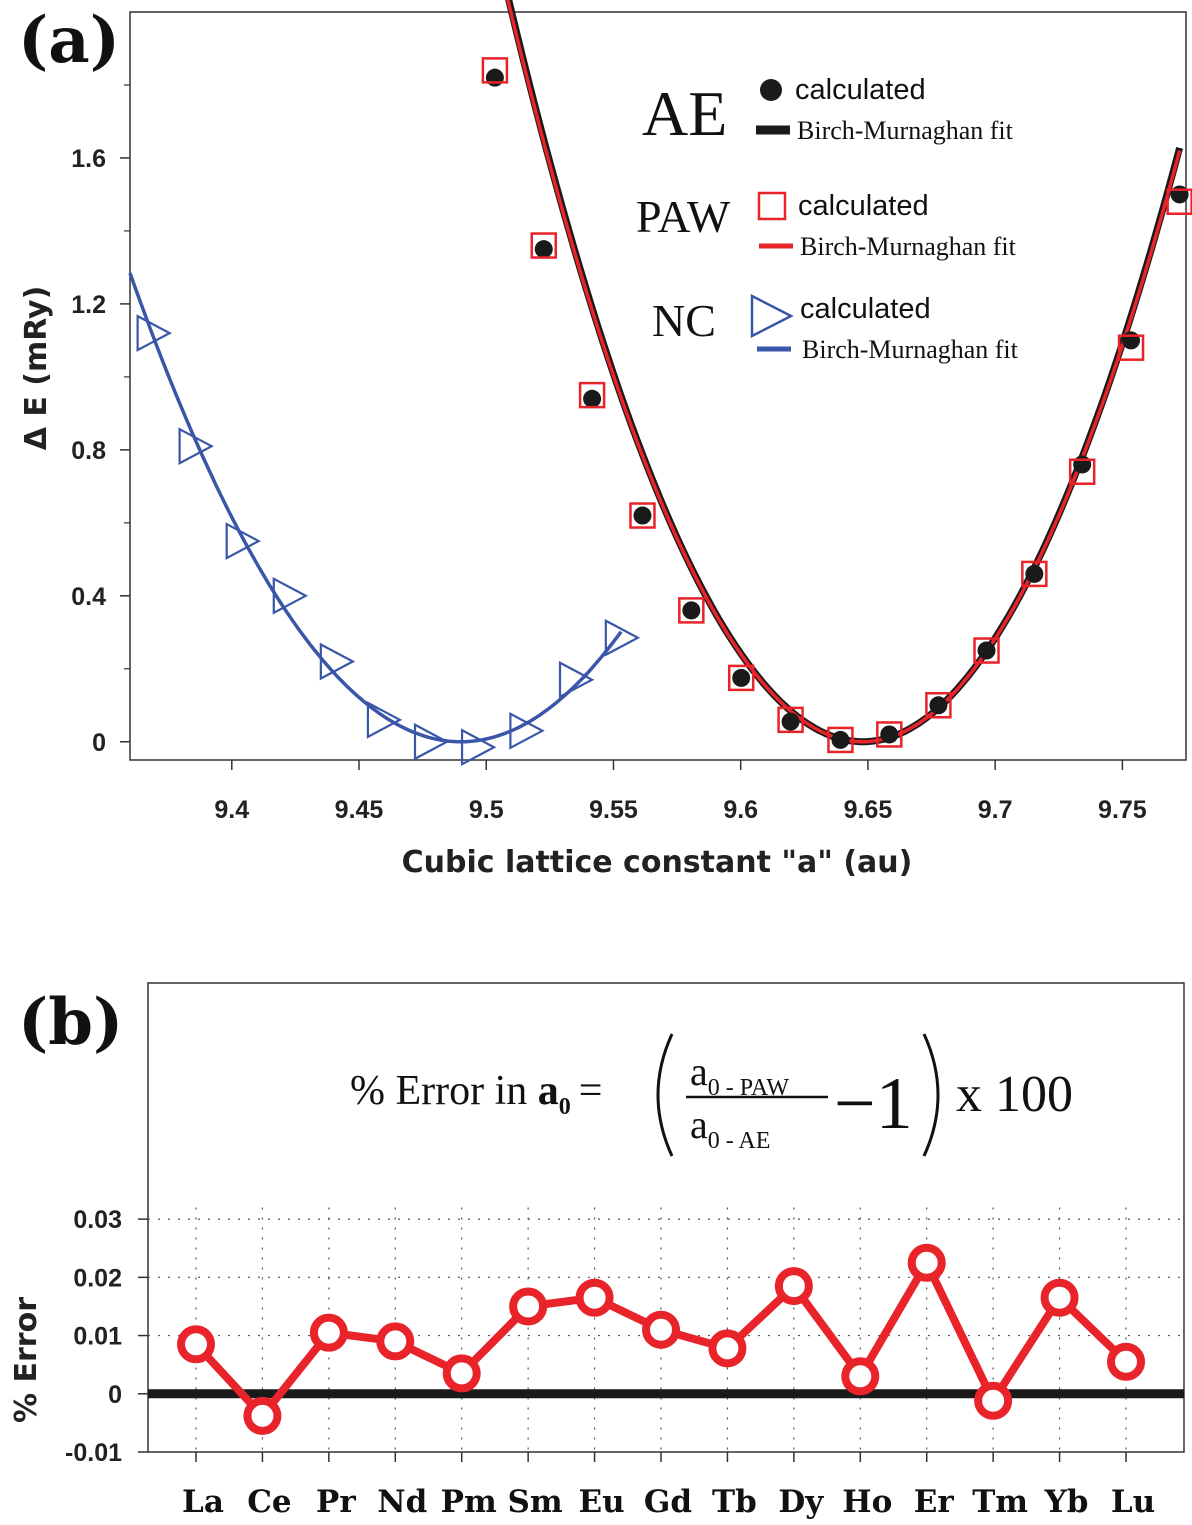 The width and height of the screenshot is (1192, 1525). Describe the element at coordinates (231, 810) in the screenshot. I see `x-tick-label: 9.4` at that location.